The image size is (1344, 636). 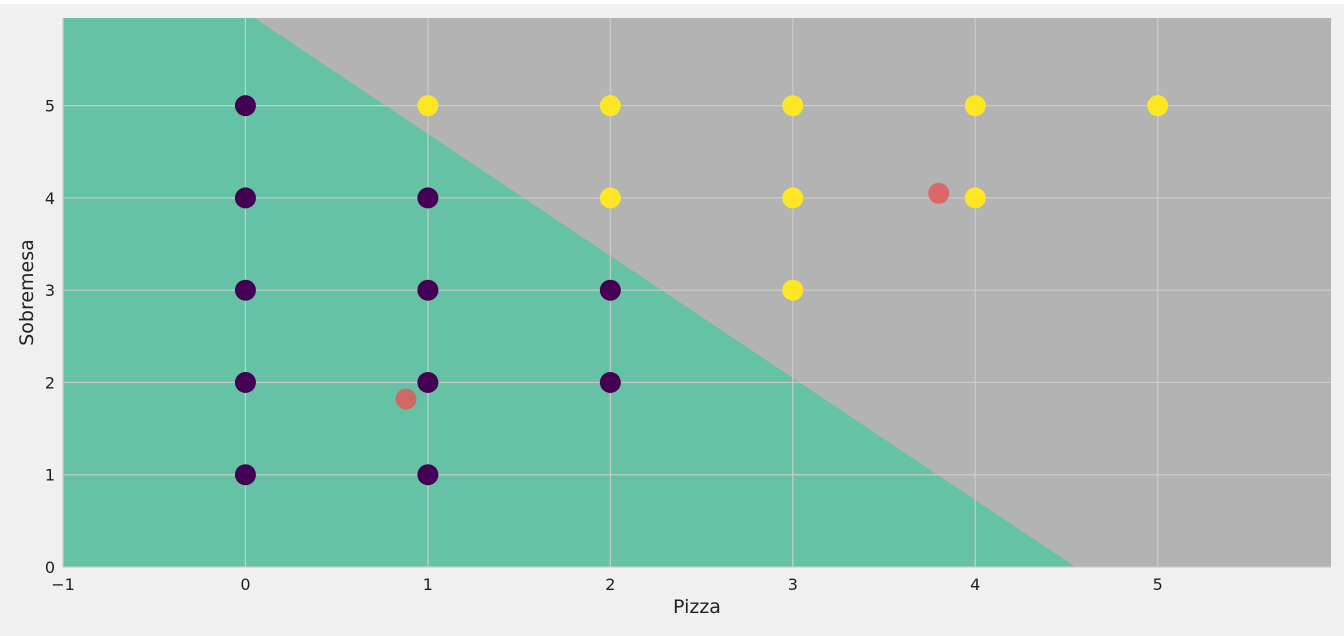 I want to click on y-tick-label: 2, so click(x=50, y=382).